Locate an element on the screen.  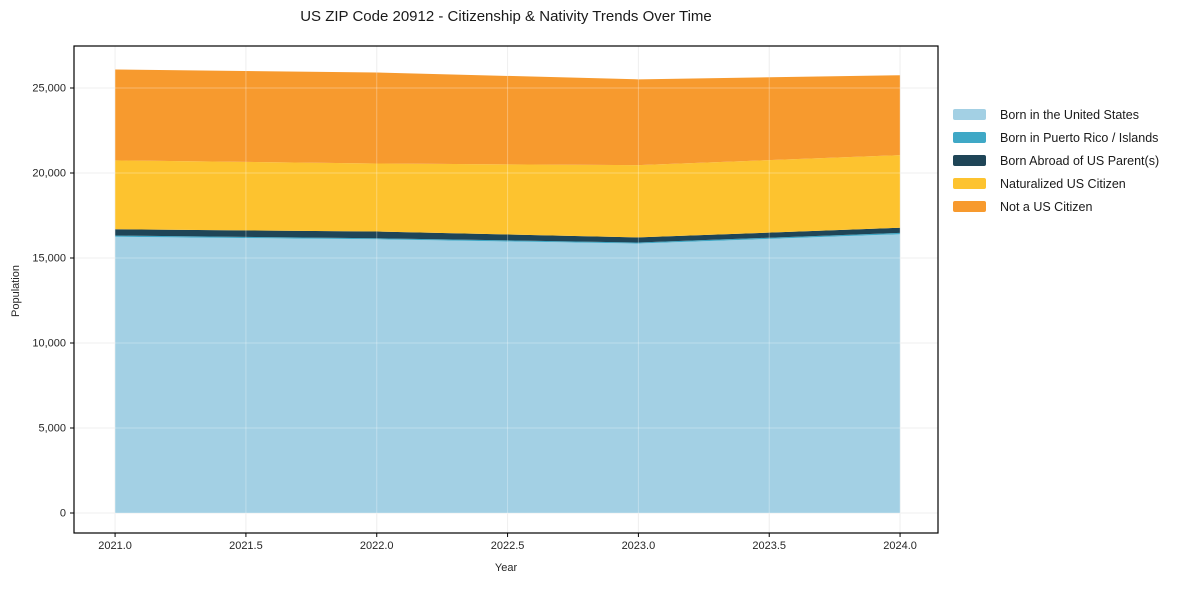
legend-item: Born in Puerto Rico / Islands is located at coordinates (1056, 137).